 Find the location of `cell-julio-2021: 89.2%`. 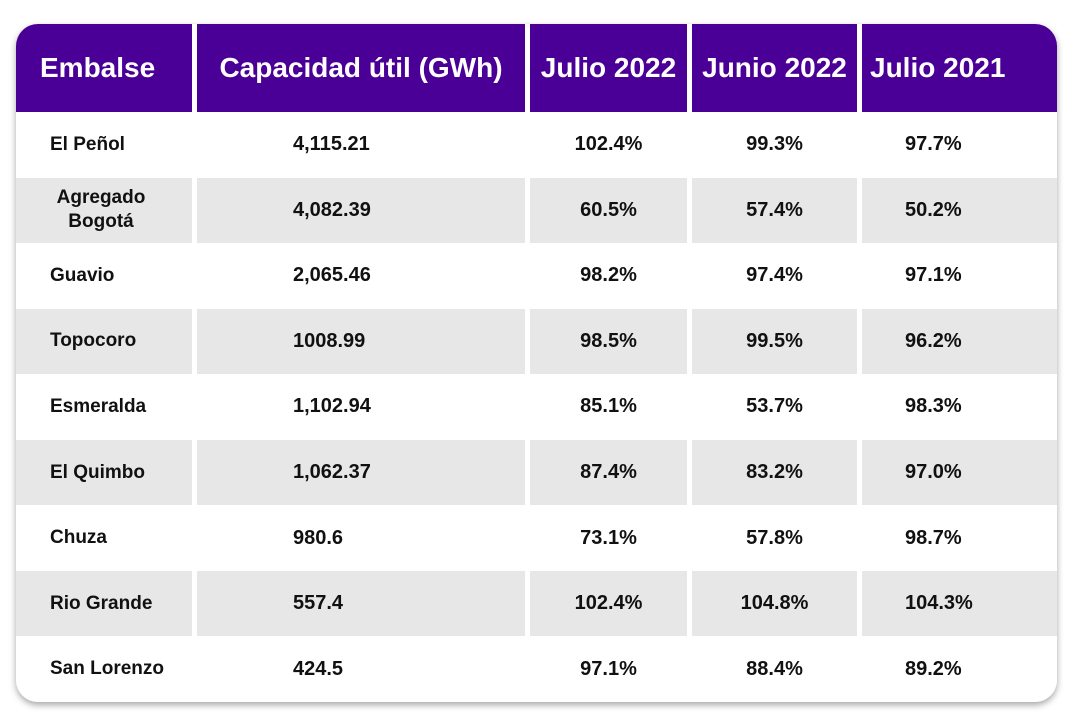

cell-julio-2021: 89.2% is located at coordinates (959, 669).